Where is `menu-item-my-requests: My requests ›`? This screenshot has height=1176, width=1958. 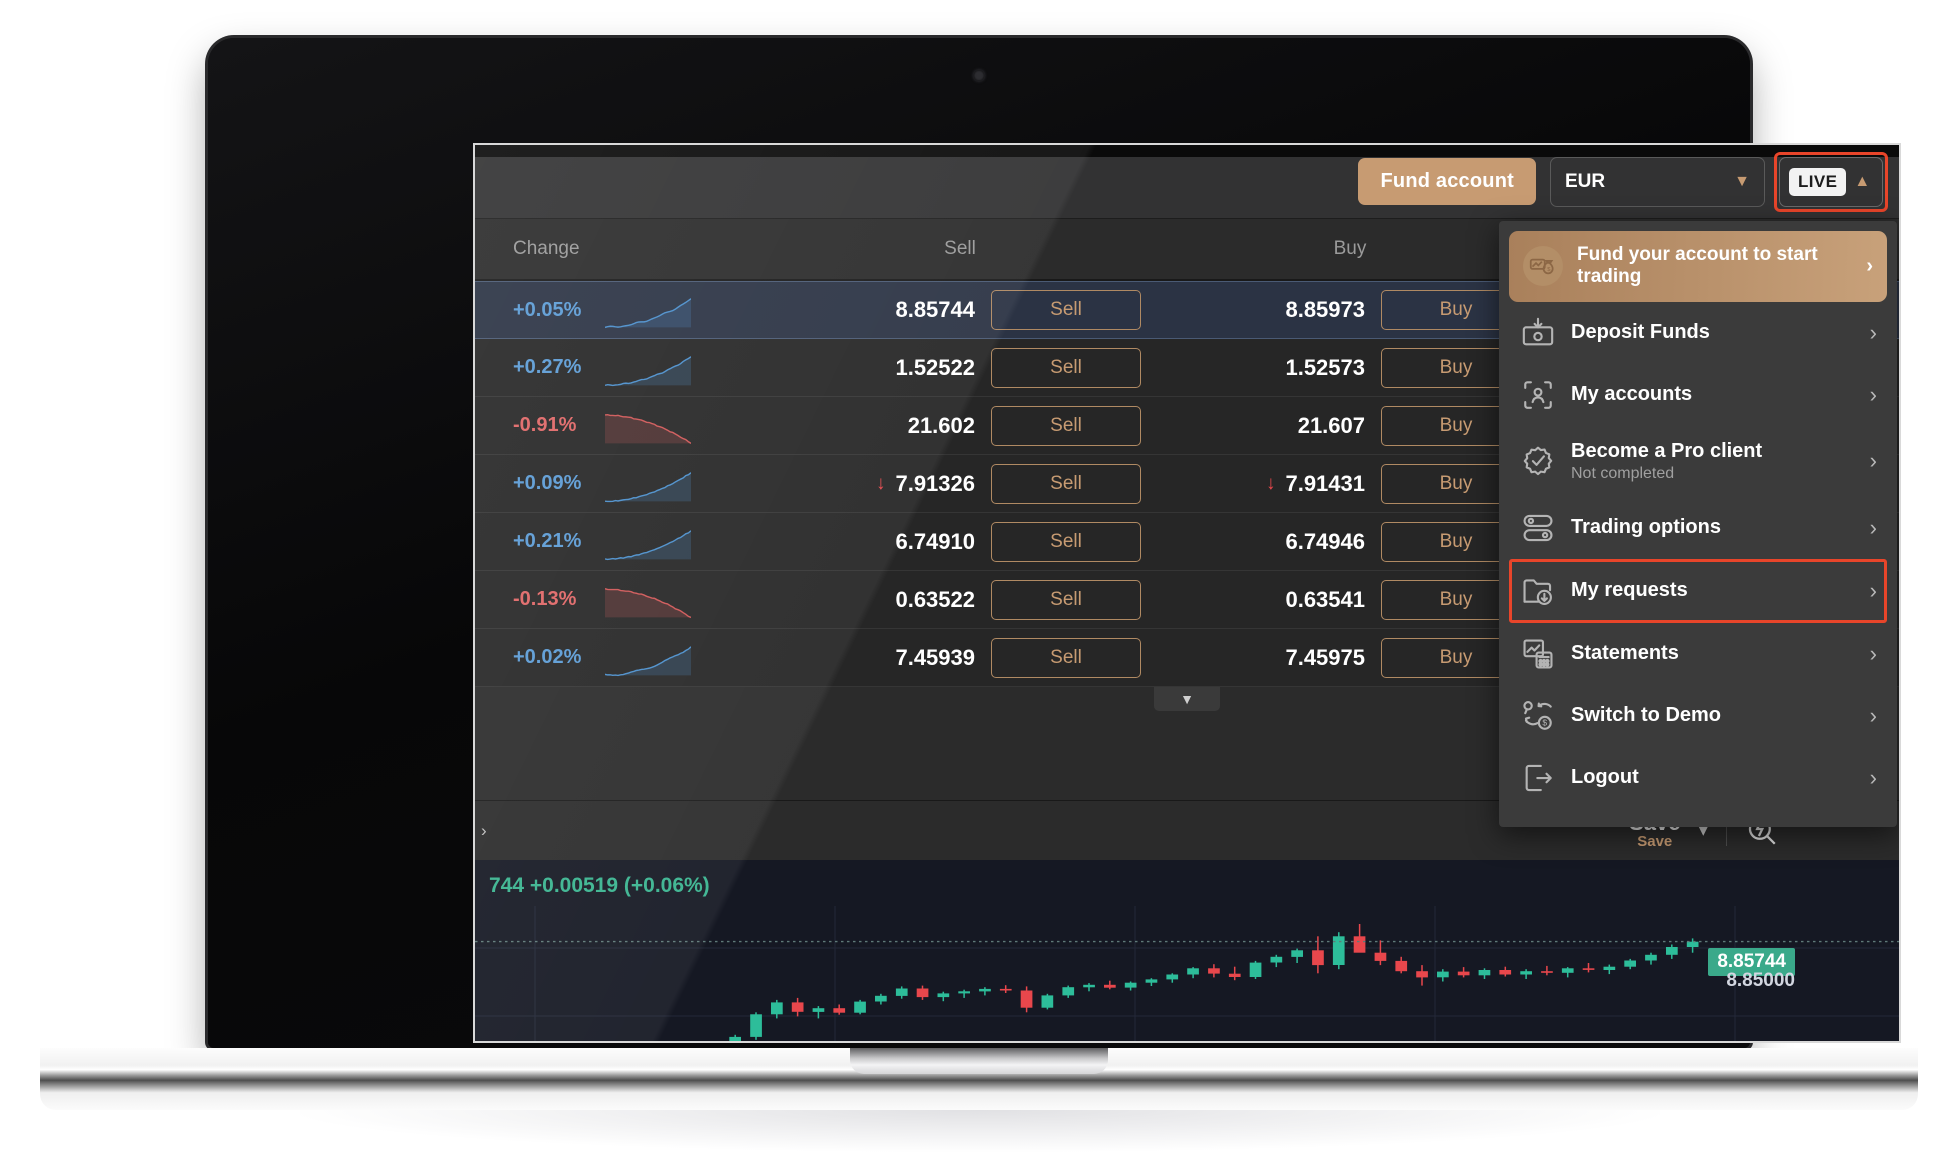 menu-item-my-requests: My requests › is located at coordinates (1698, 590).